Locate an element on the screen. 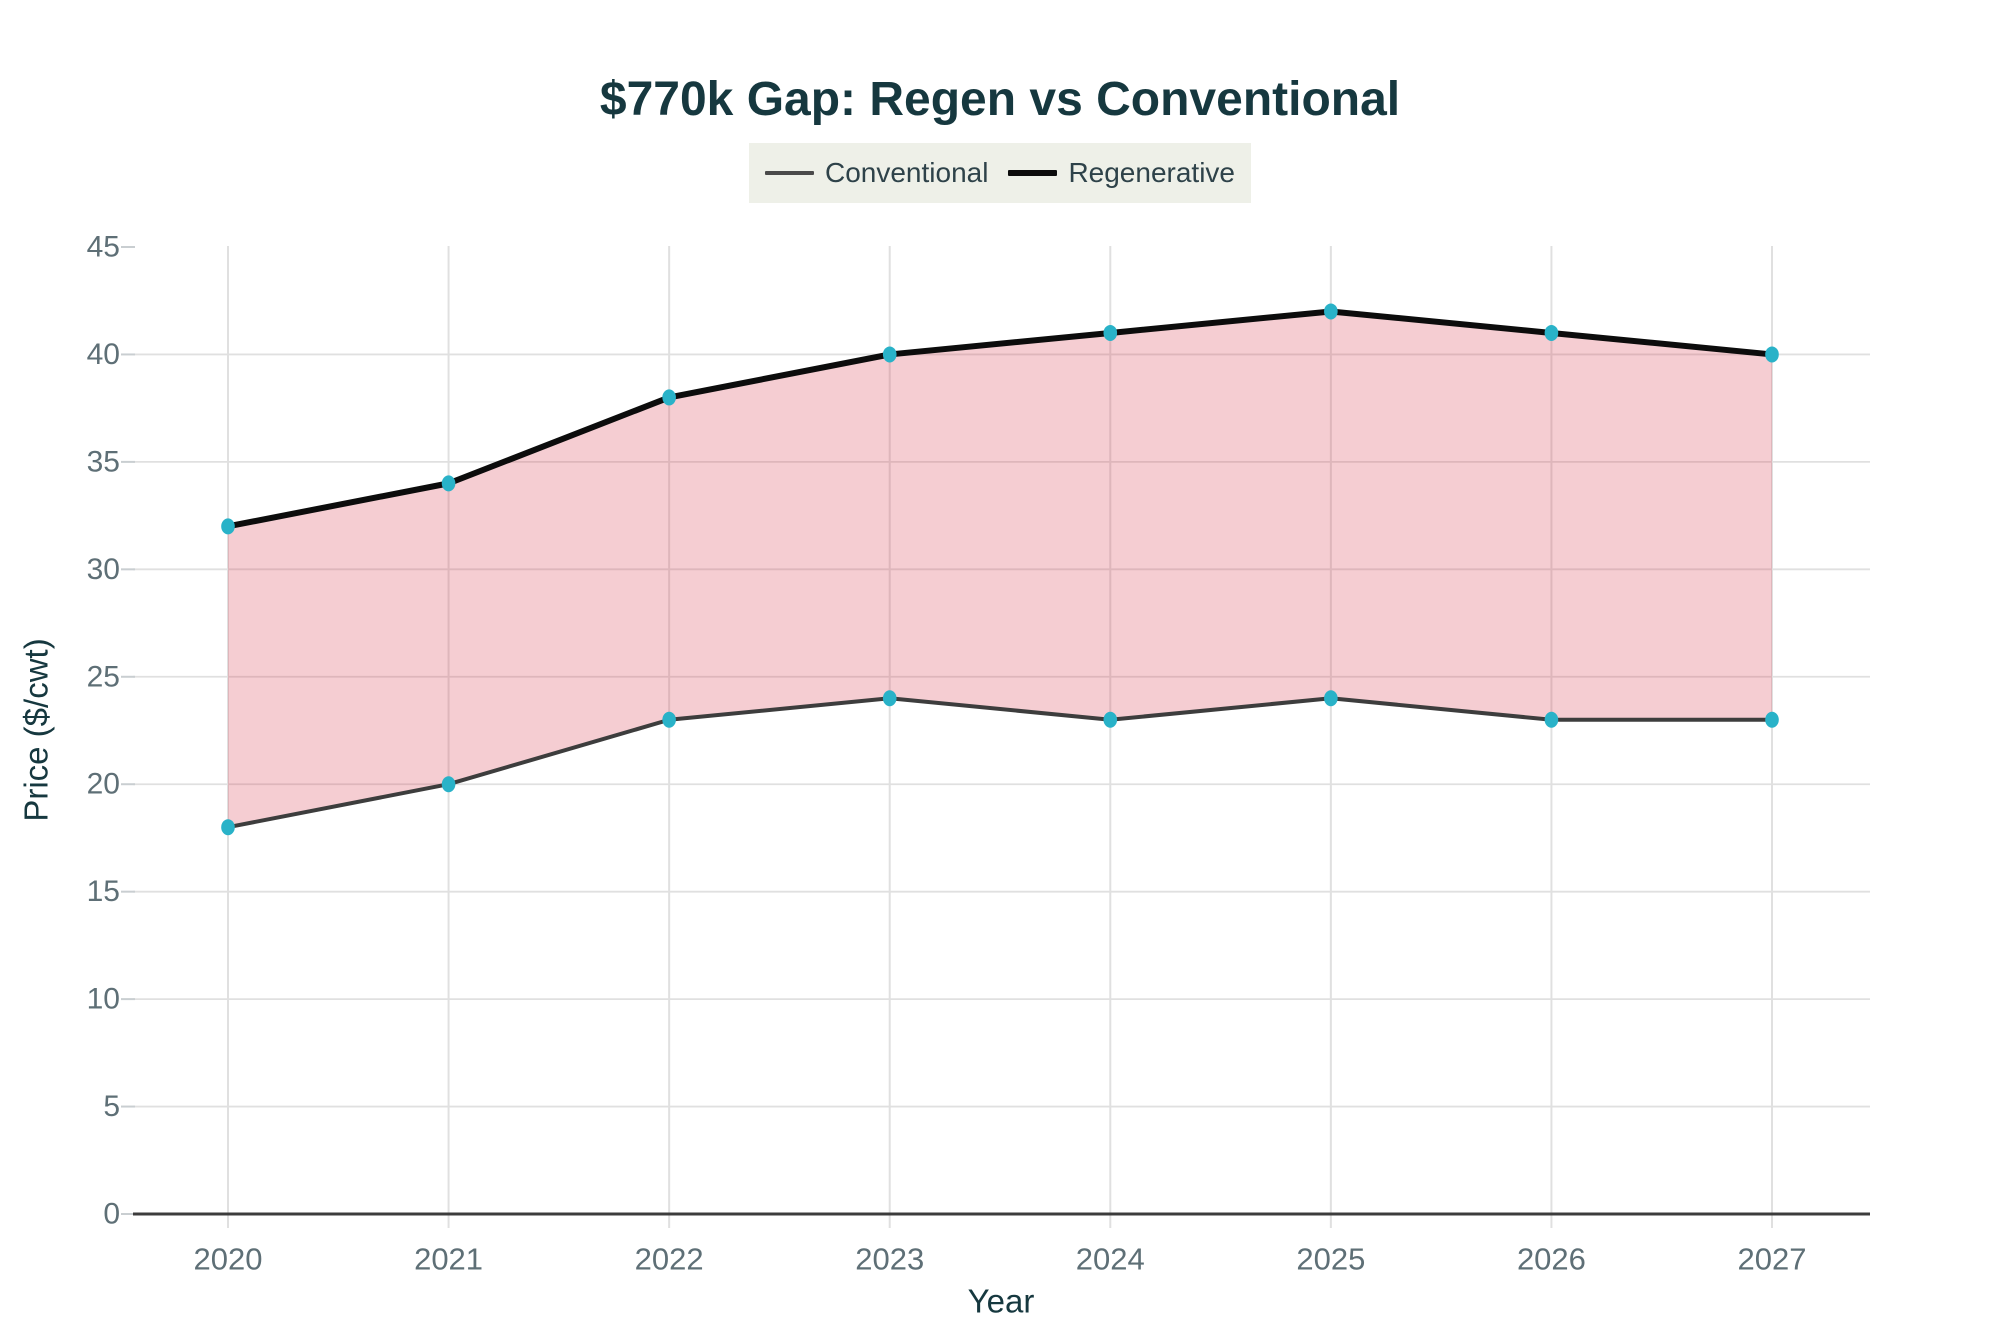  legend-label-regenerative: Regenerative is located at coordinates (1152, 172).